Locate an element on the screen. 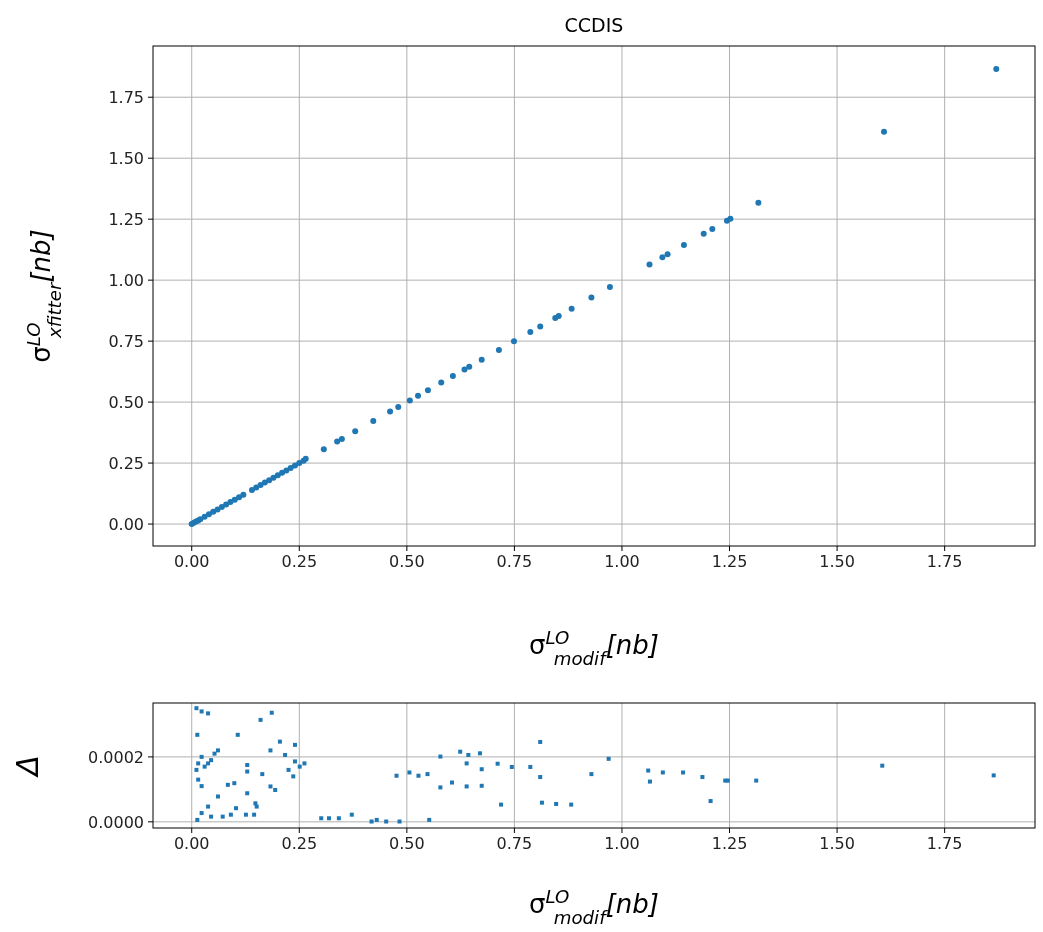 The height and width of the screenshot is (932, 1043). y-tick-label: 1.00 is located at coordinates (126, 281).